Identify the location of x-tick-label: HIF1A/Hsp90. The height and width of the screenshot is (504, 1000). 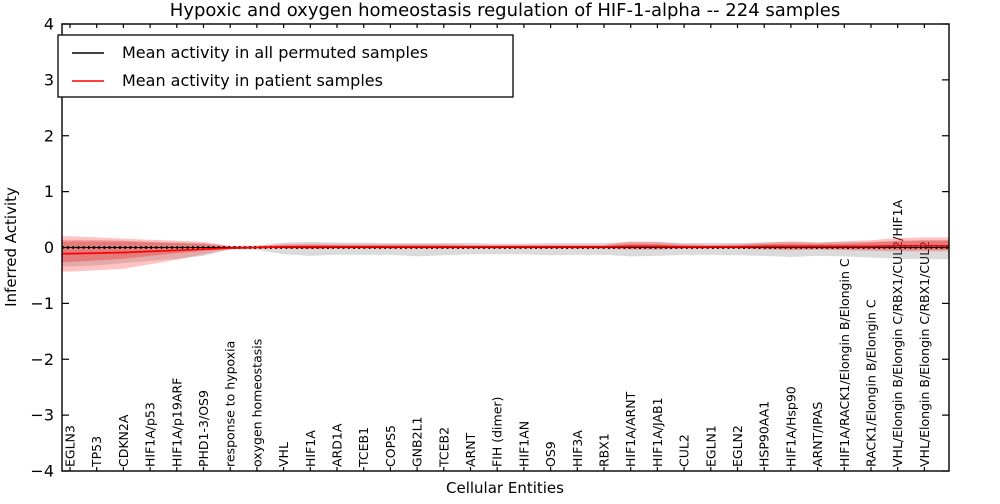
(790, 426).